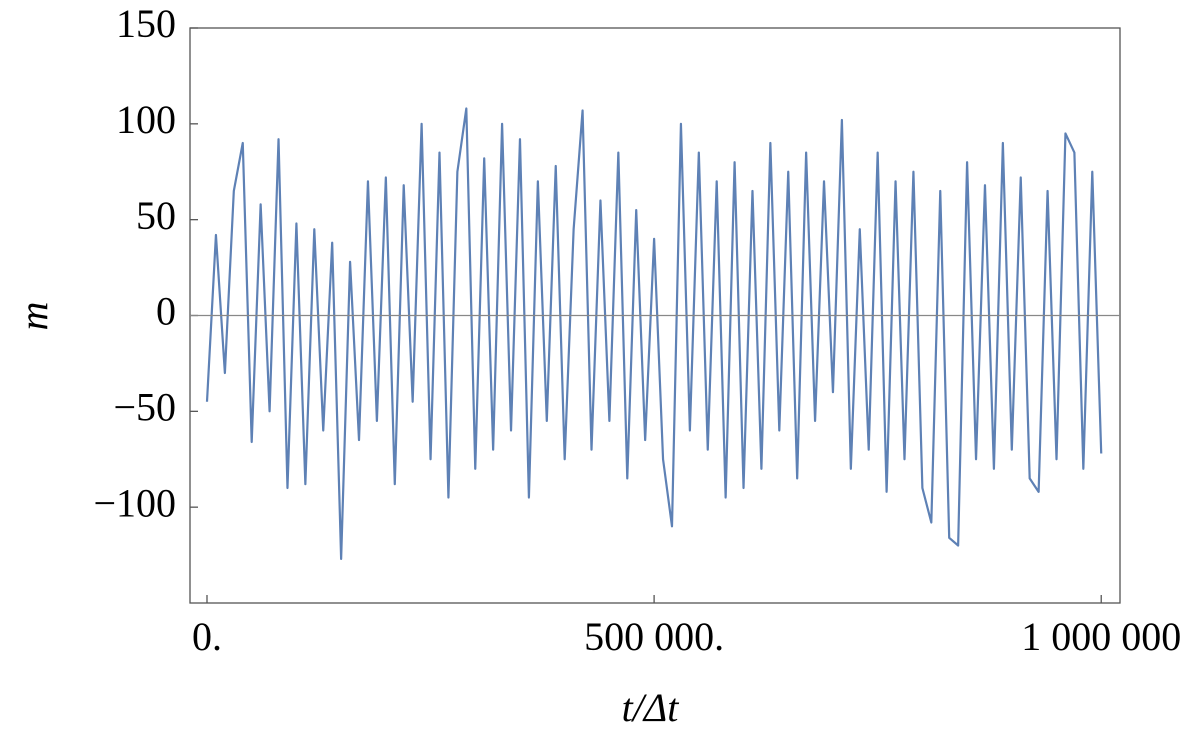 This screenshot has width=1200, height=746. Describe the element at coordinates (134, 502) in the screenshot. I see `y-tick-label: −100` at that location.